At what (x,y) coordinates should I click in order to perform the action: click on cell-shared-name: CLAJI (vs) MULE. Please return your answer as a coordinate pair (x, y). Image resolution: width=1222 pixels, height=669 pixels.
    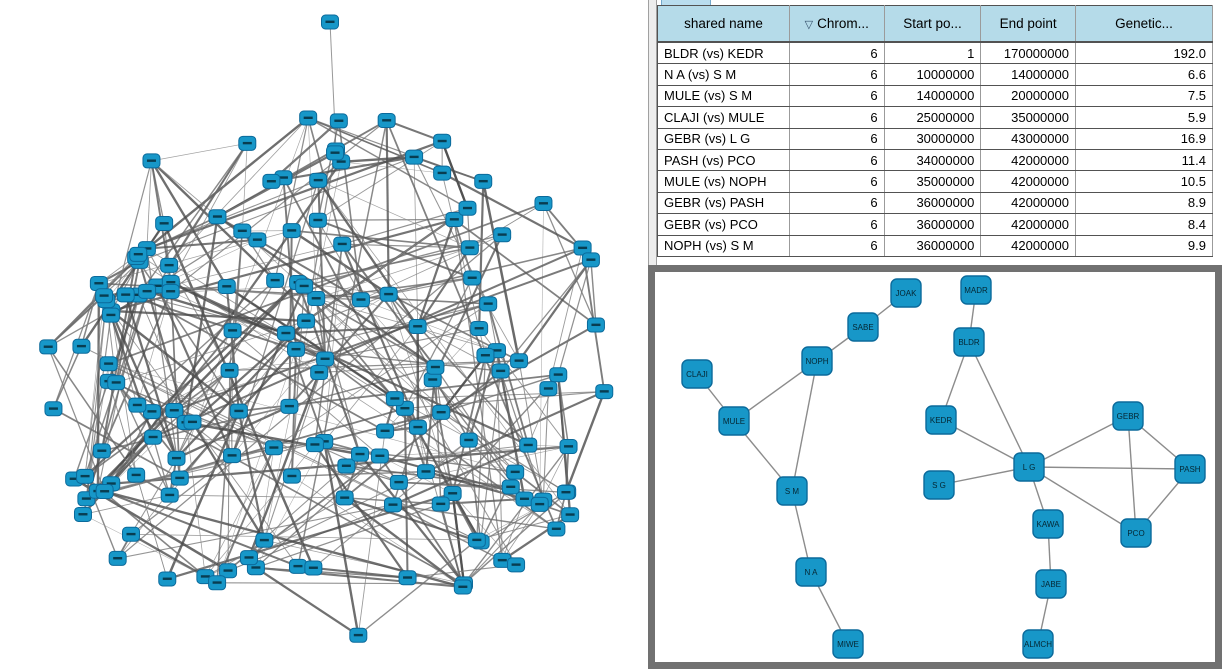
    Looking at the image, I should click on (723, 117).